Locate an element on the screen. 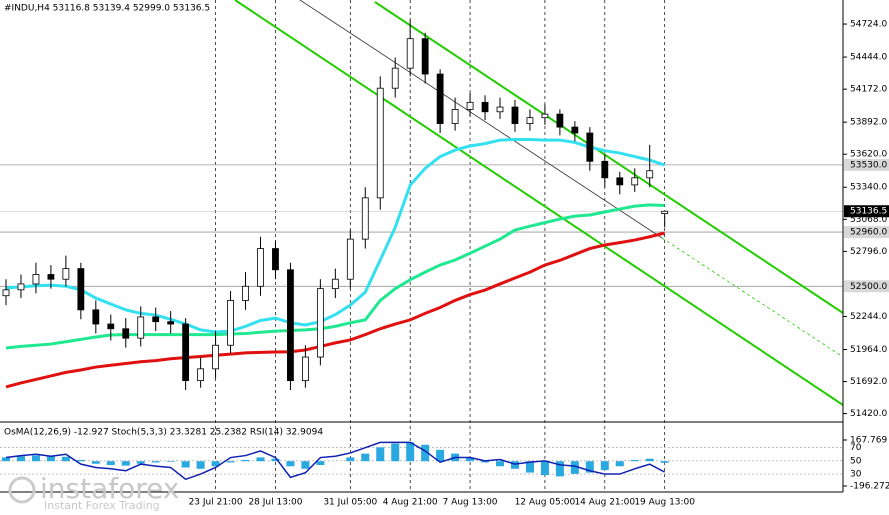 This screenshot has width=889, height=515. level-label: 53530.0 is located at coordinates (868, 165).